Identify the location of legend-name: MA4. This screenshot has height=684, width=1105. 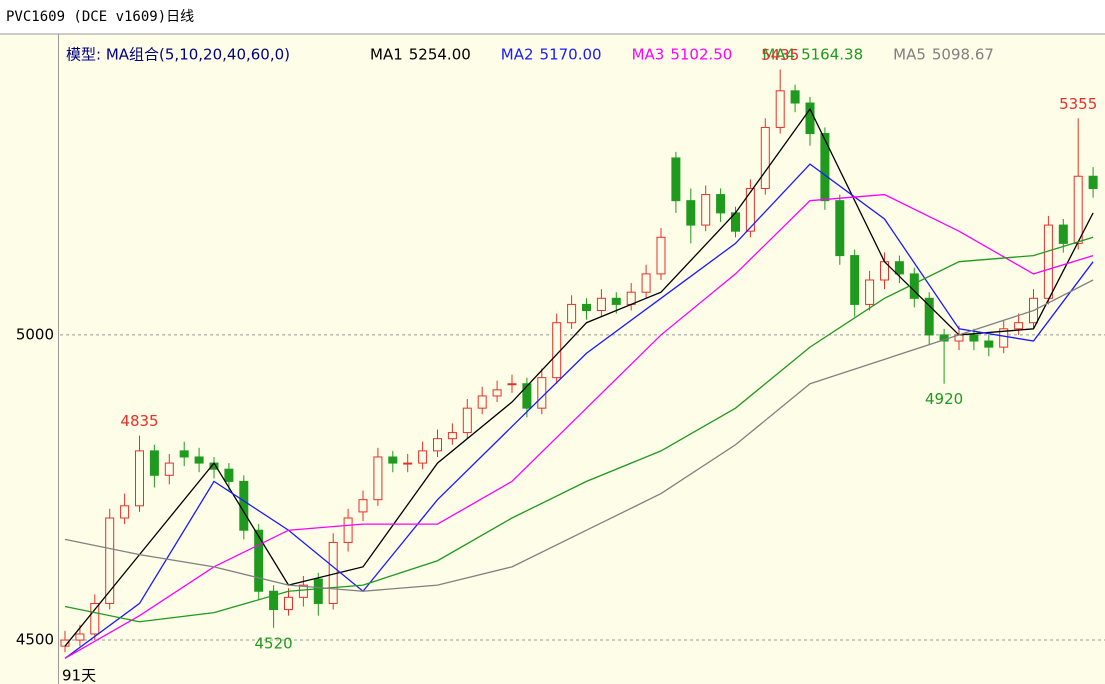
(778, 55).